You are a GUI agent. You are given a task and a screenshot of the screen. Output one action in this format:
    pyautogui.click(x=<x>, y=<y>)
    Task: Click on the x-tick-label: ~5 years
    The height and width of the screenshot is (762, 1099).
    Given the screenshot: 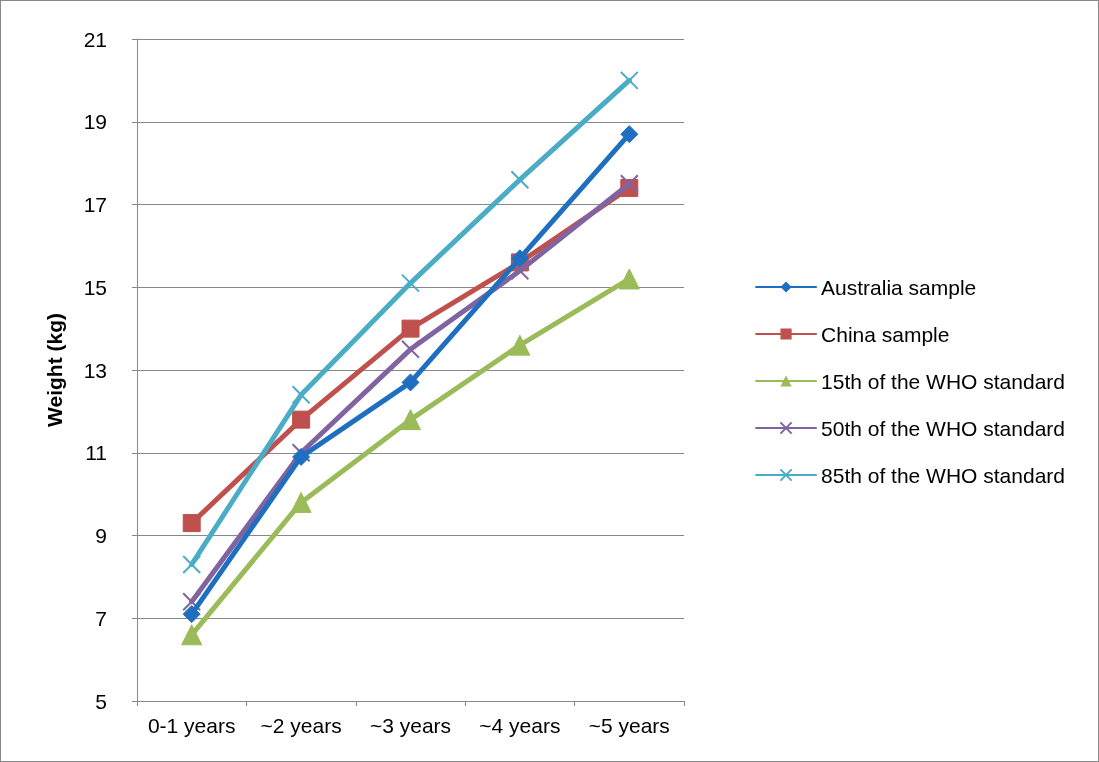 What is the action you would take?
    pyautogui.click(x=629, y=725)
    